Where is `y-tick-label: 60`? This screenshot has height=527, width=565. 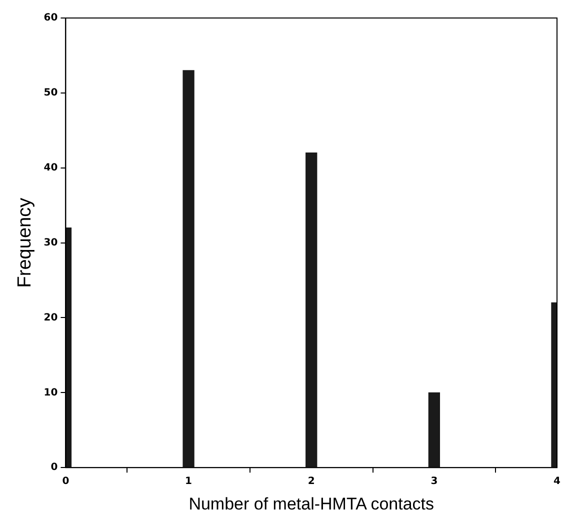
y-tick-label: 60 is located at coordinates (51, 18).